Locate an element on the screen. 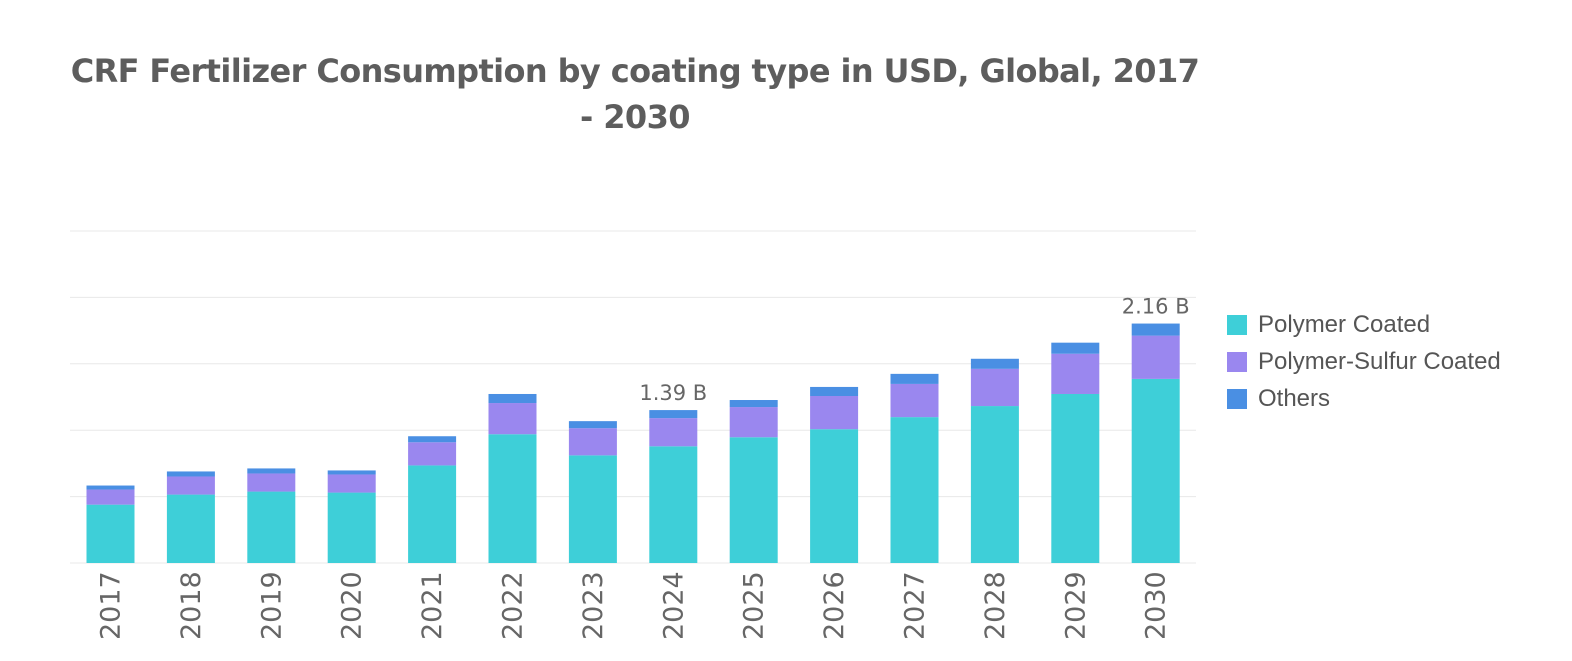 Image resolution: width=1572 pixels, height=661 pixels. bar-stack-2023 is located at coordinates (592, 492).